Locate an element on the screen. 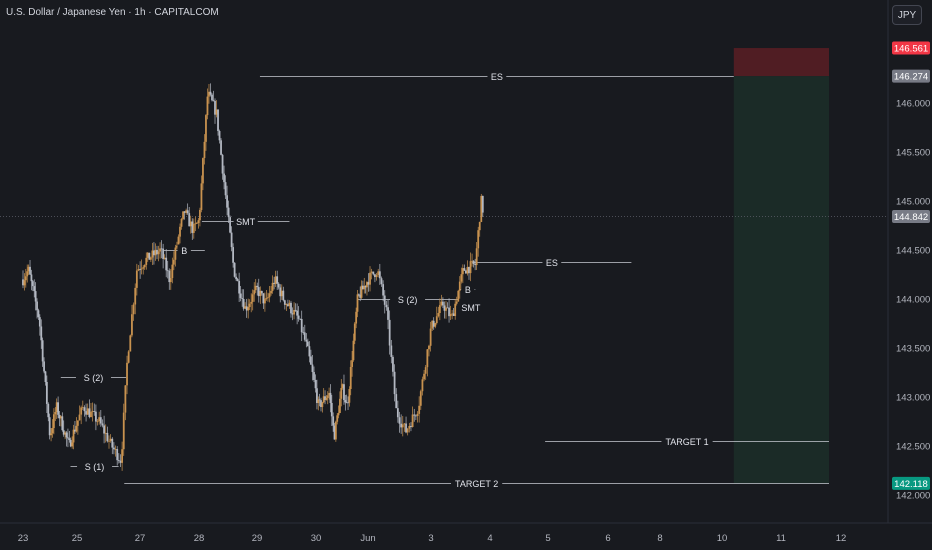  annotation-label: S (2) is located at coordinates (408, 300).